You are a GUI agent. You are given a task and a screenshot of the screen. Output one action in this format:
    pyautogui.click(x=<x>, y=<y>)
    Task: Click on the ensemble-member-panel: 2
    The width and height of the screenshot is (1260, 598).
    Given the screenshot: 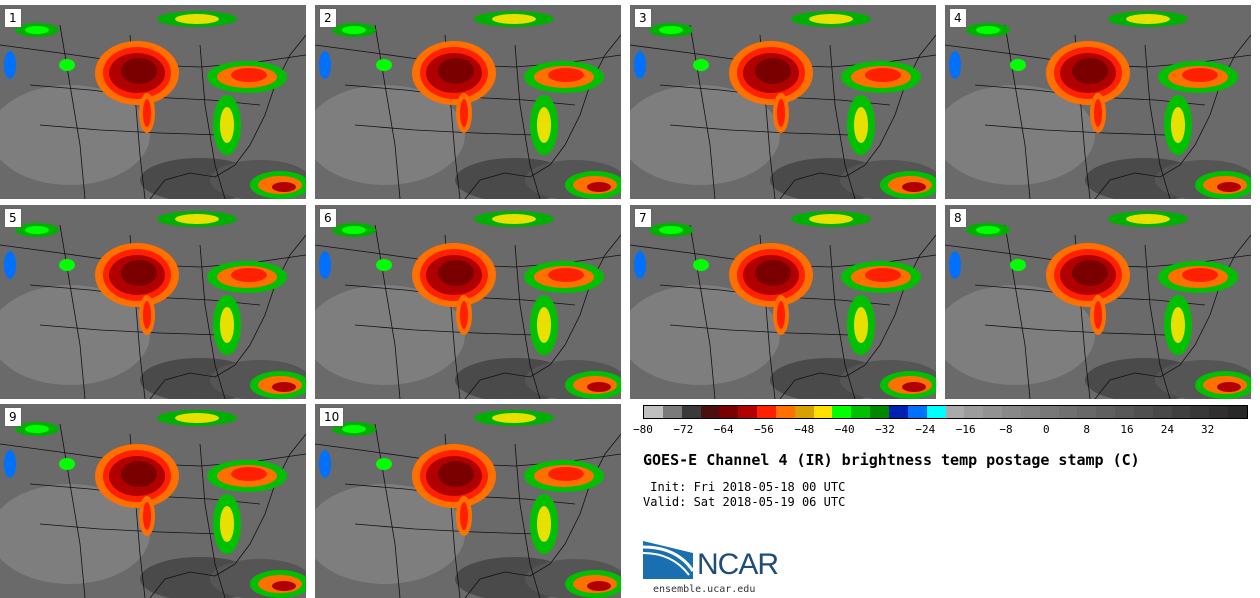 What is the action you would take?
    pyautogui.click(x=468, y=102)
    